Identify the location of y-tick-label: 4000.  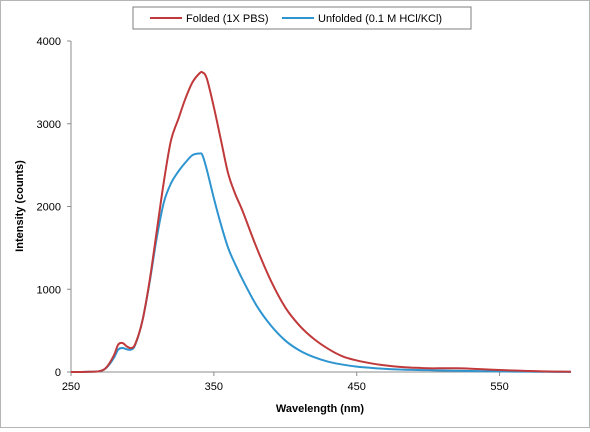
(49, 42).